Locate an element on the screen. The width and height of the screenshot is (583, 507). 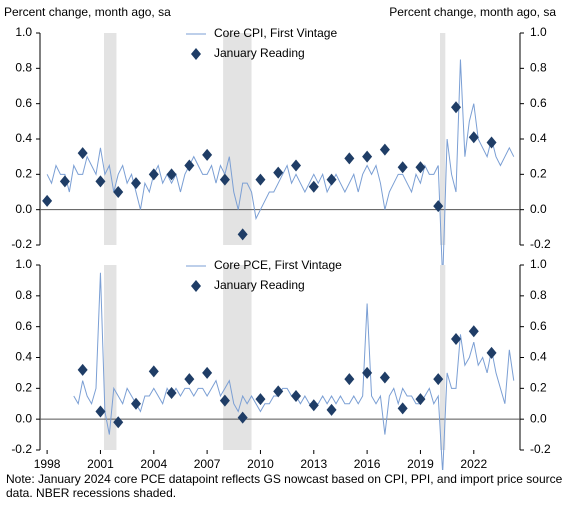
x-tick-label: 2019 is located at coordinates (420, 463).